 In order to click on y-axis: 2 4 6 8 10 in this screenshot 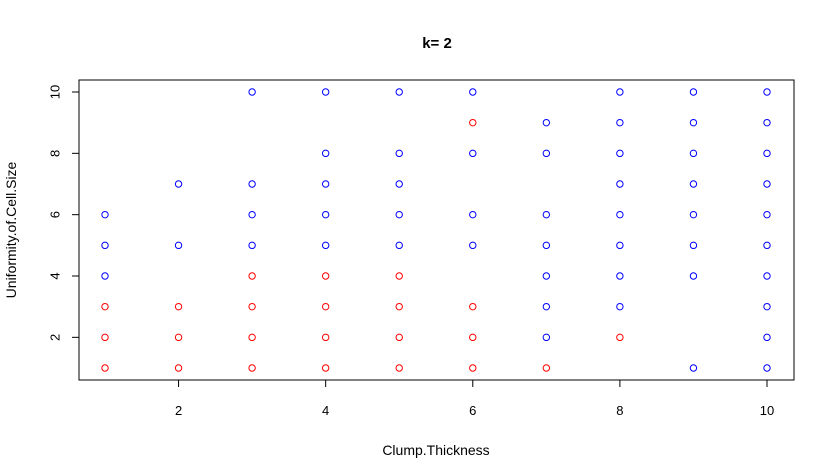, I will do `click(63, 213)`.